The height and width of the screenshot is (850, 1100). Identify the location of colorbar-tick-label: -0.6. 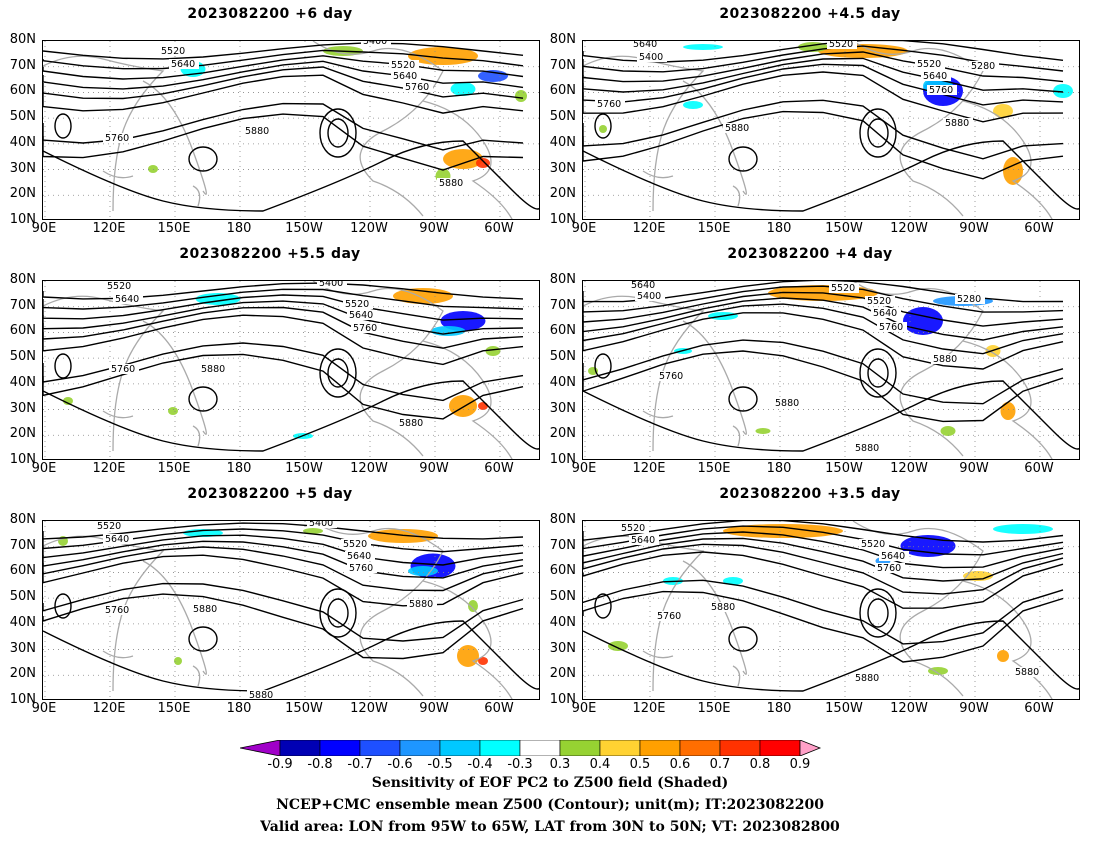
(400, 764).